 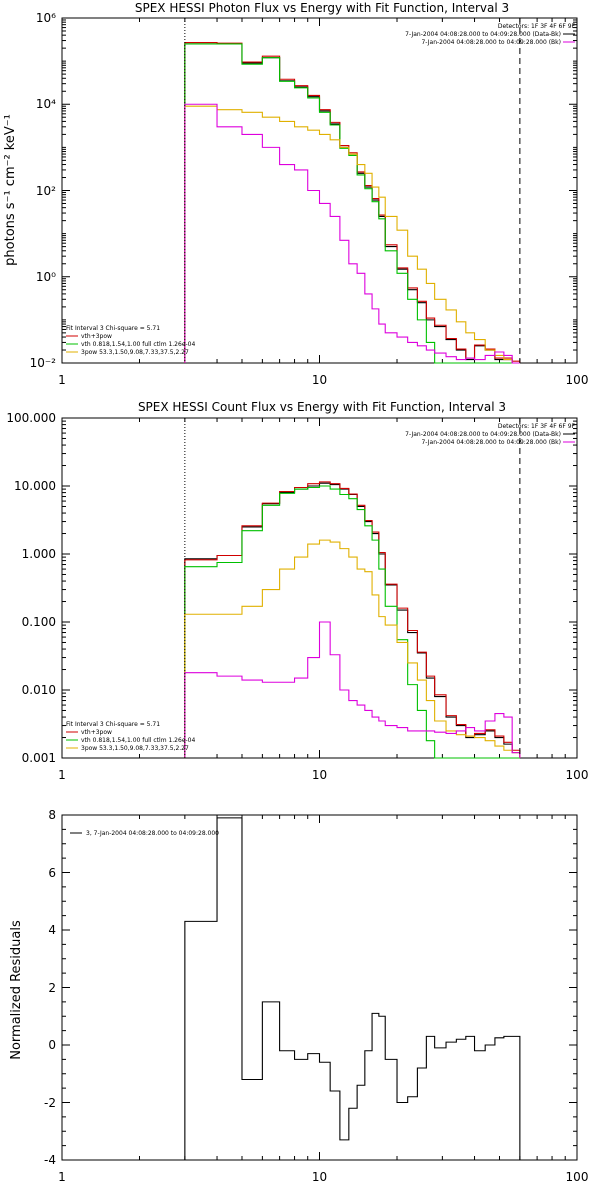 What do you see at coordinates (52, 815) in the screenshot?
I see `residuals-ytick-8: 8` at bounding box center [52, 815].